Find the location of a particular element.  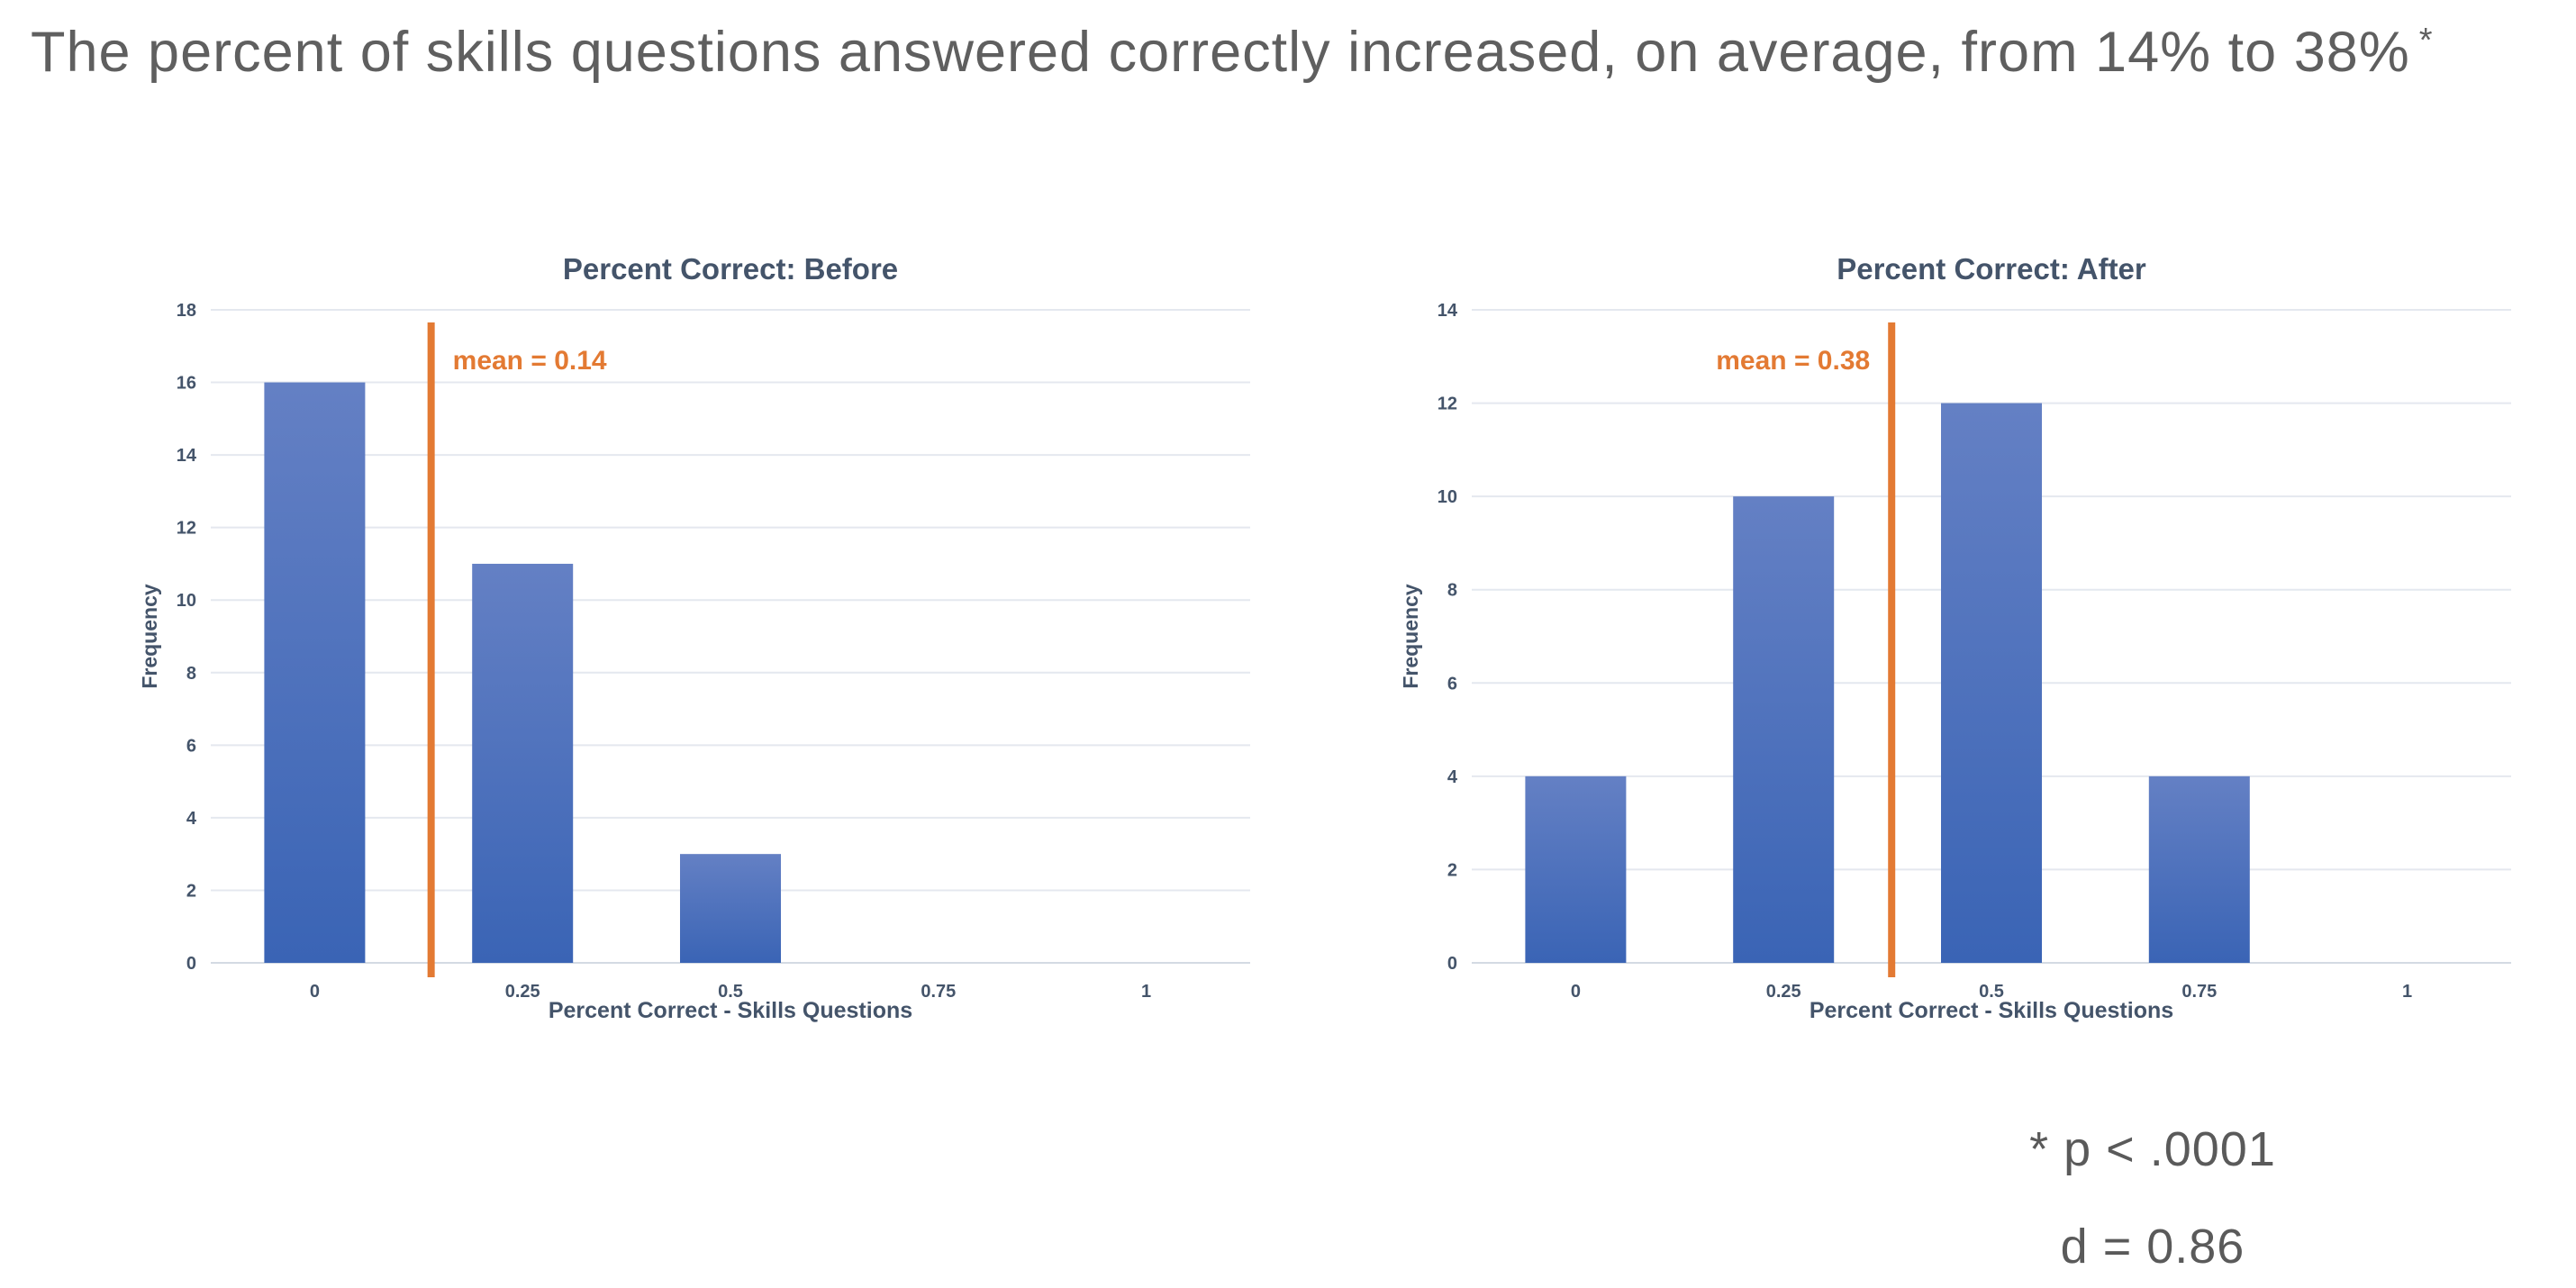

y-tick-label: 18 is located at coordinates (186, 311).